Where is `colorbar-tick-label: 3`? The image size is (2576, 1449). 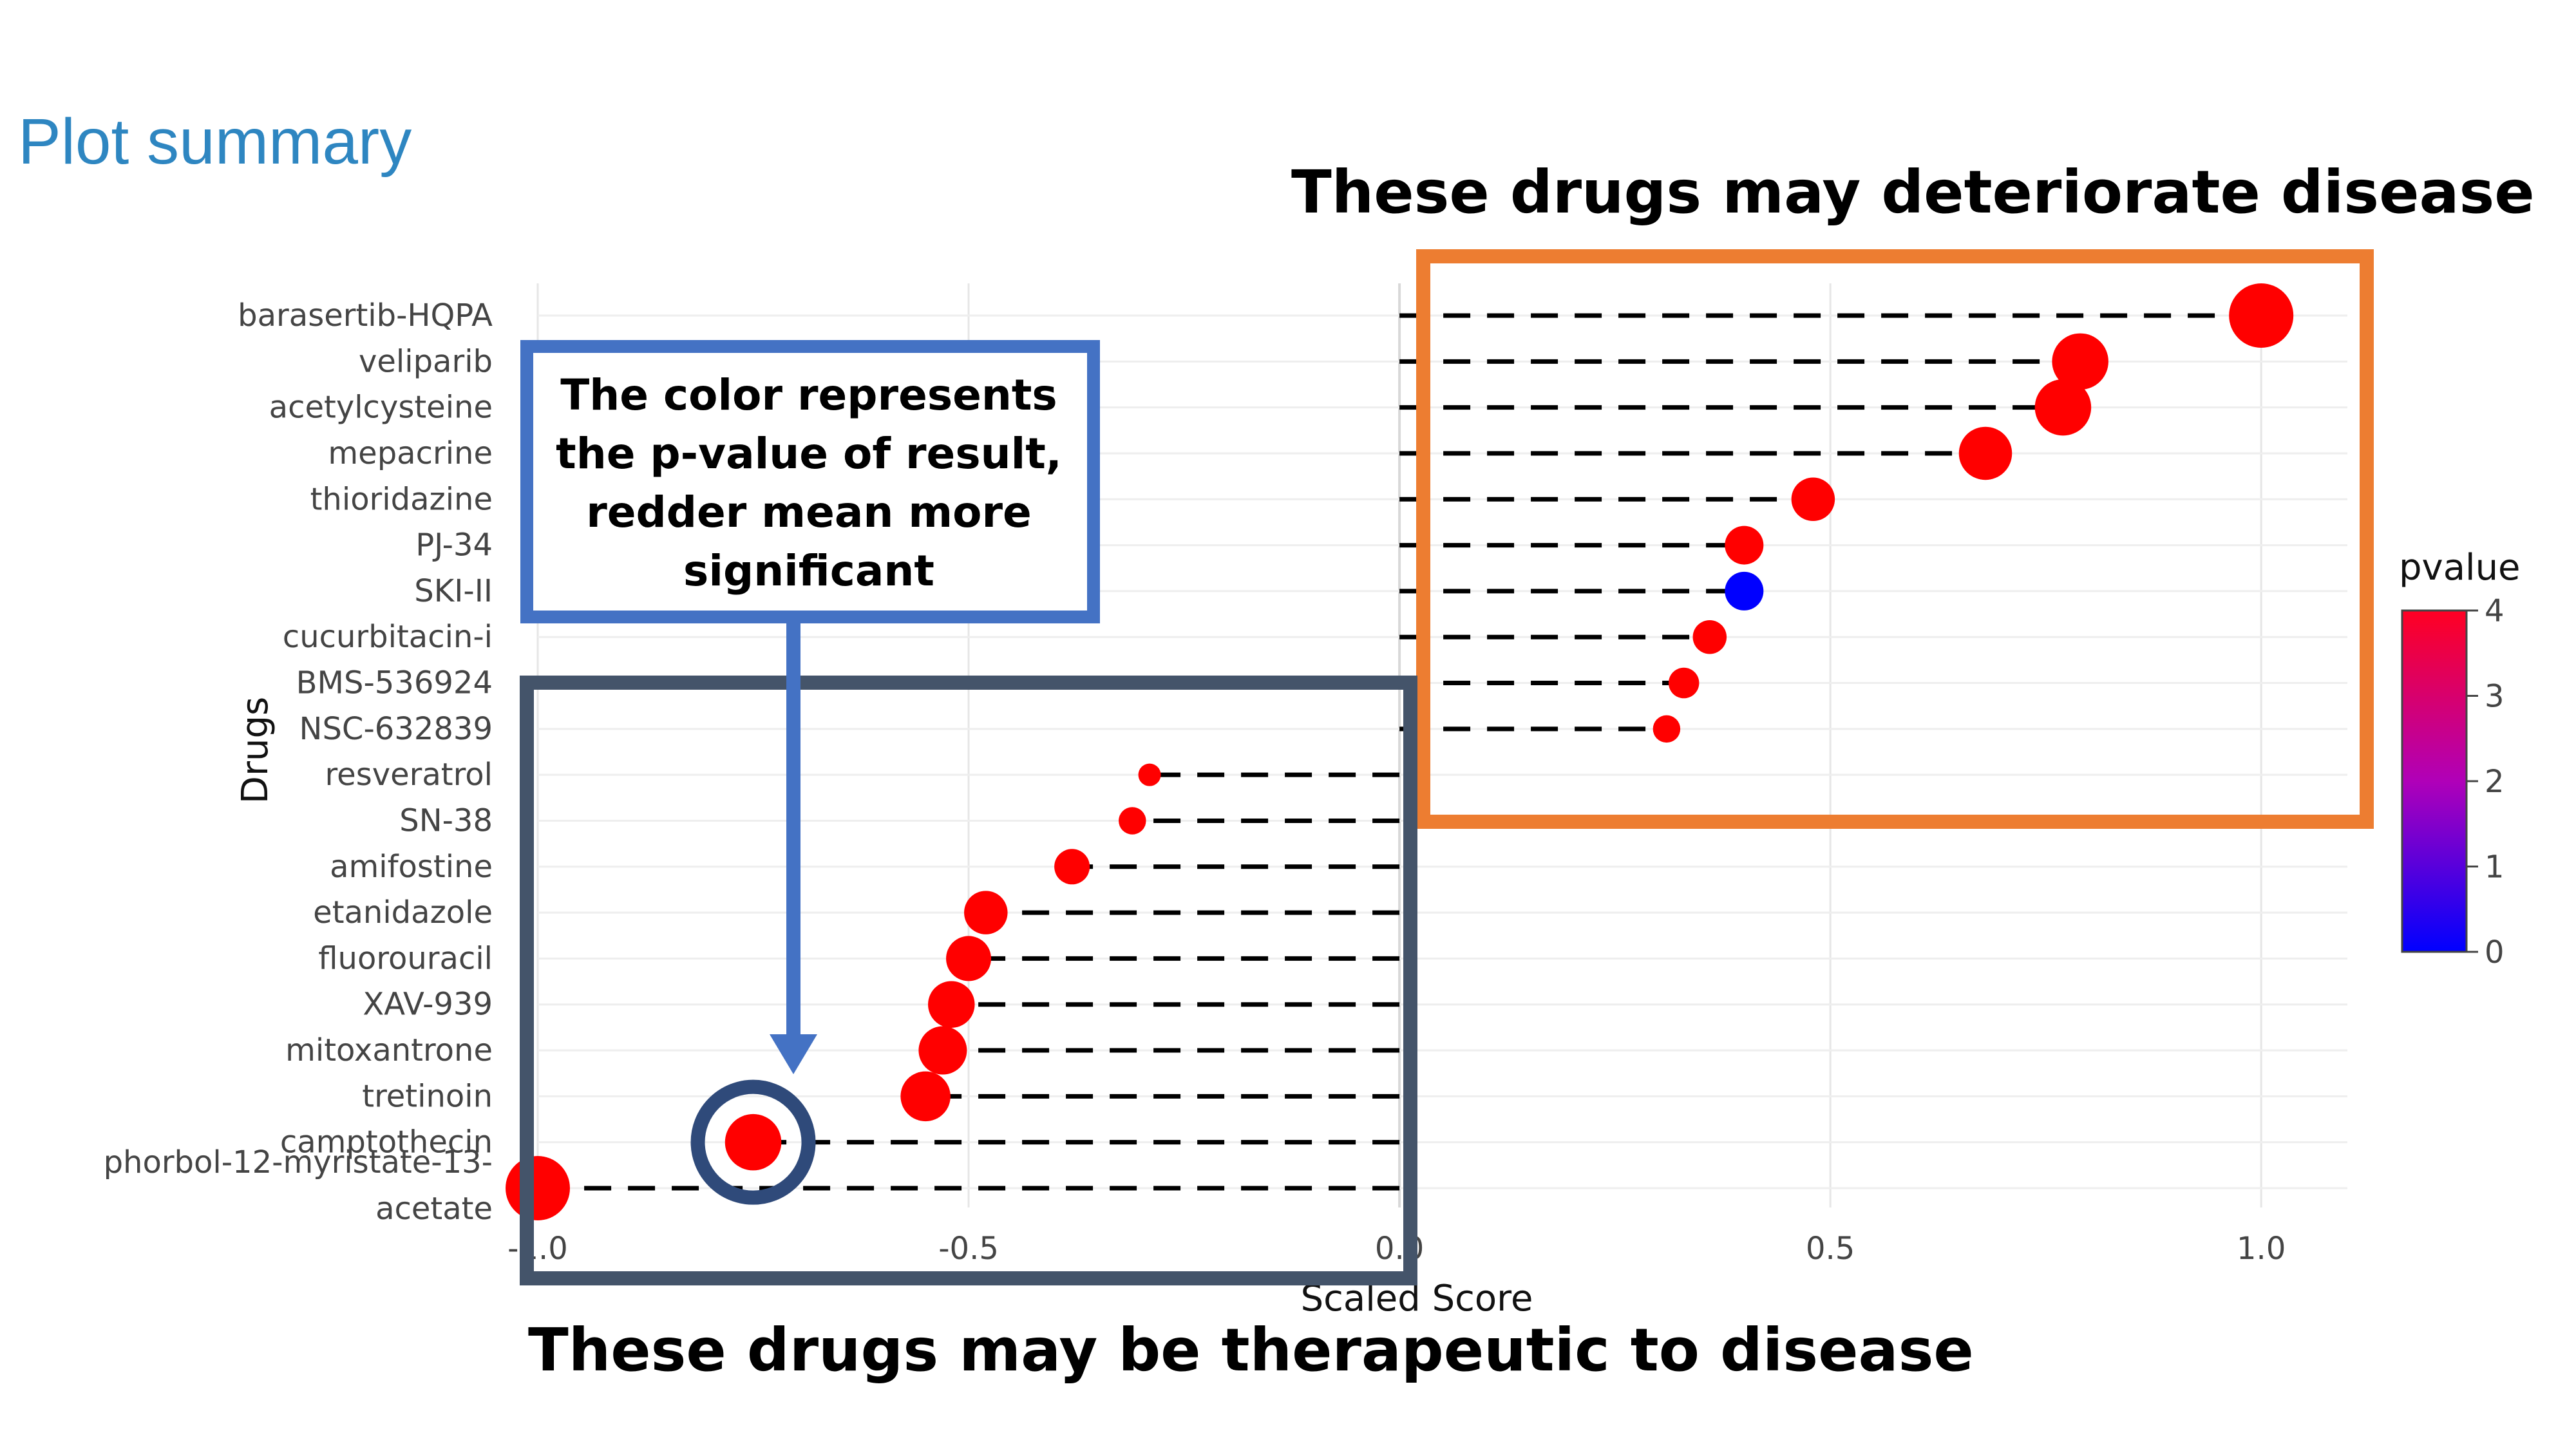 colorbar-tick-label: 3 is located at coordinates (2495, 697).